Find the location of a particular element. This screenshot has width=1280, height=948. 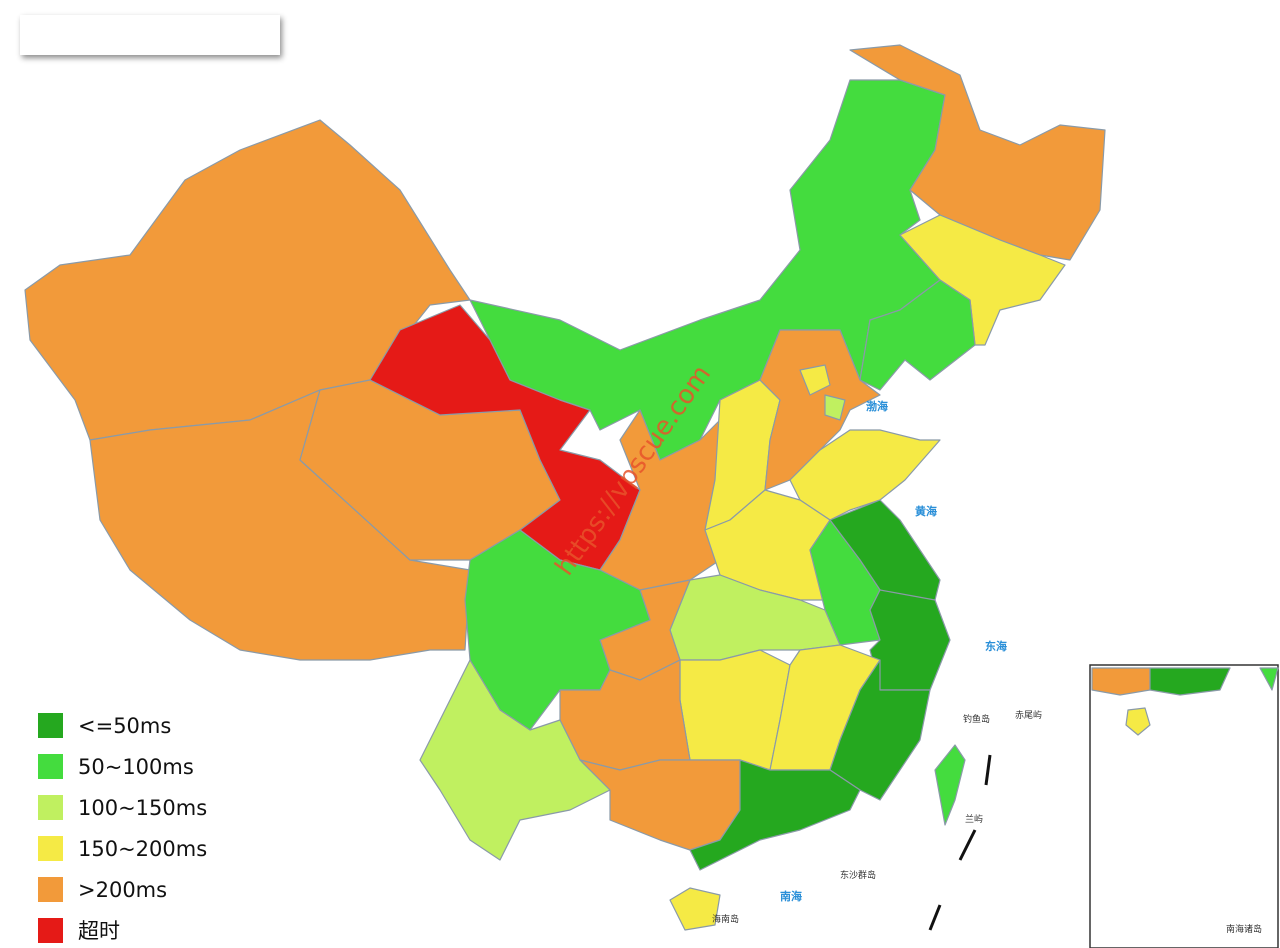

legend-label: 50~100ms is located at coordinates (136, 767).